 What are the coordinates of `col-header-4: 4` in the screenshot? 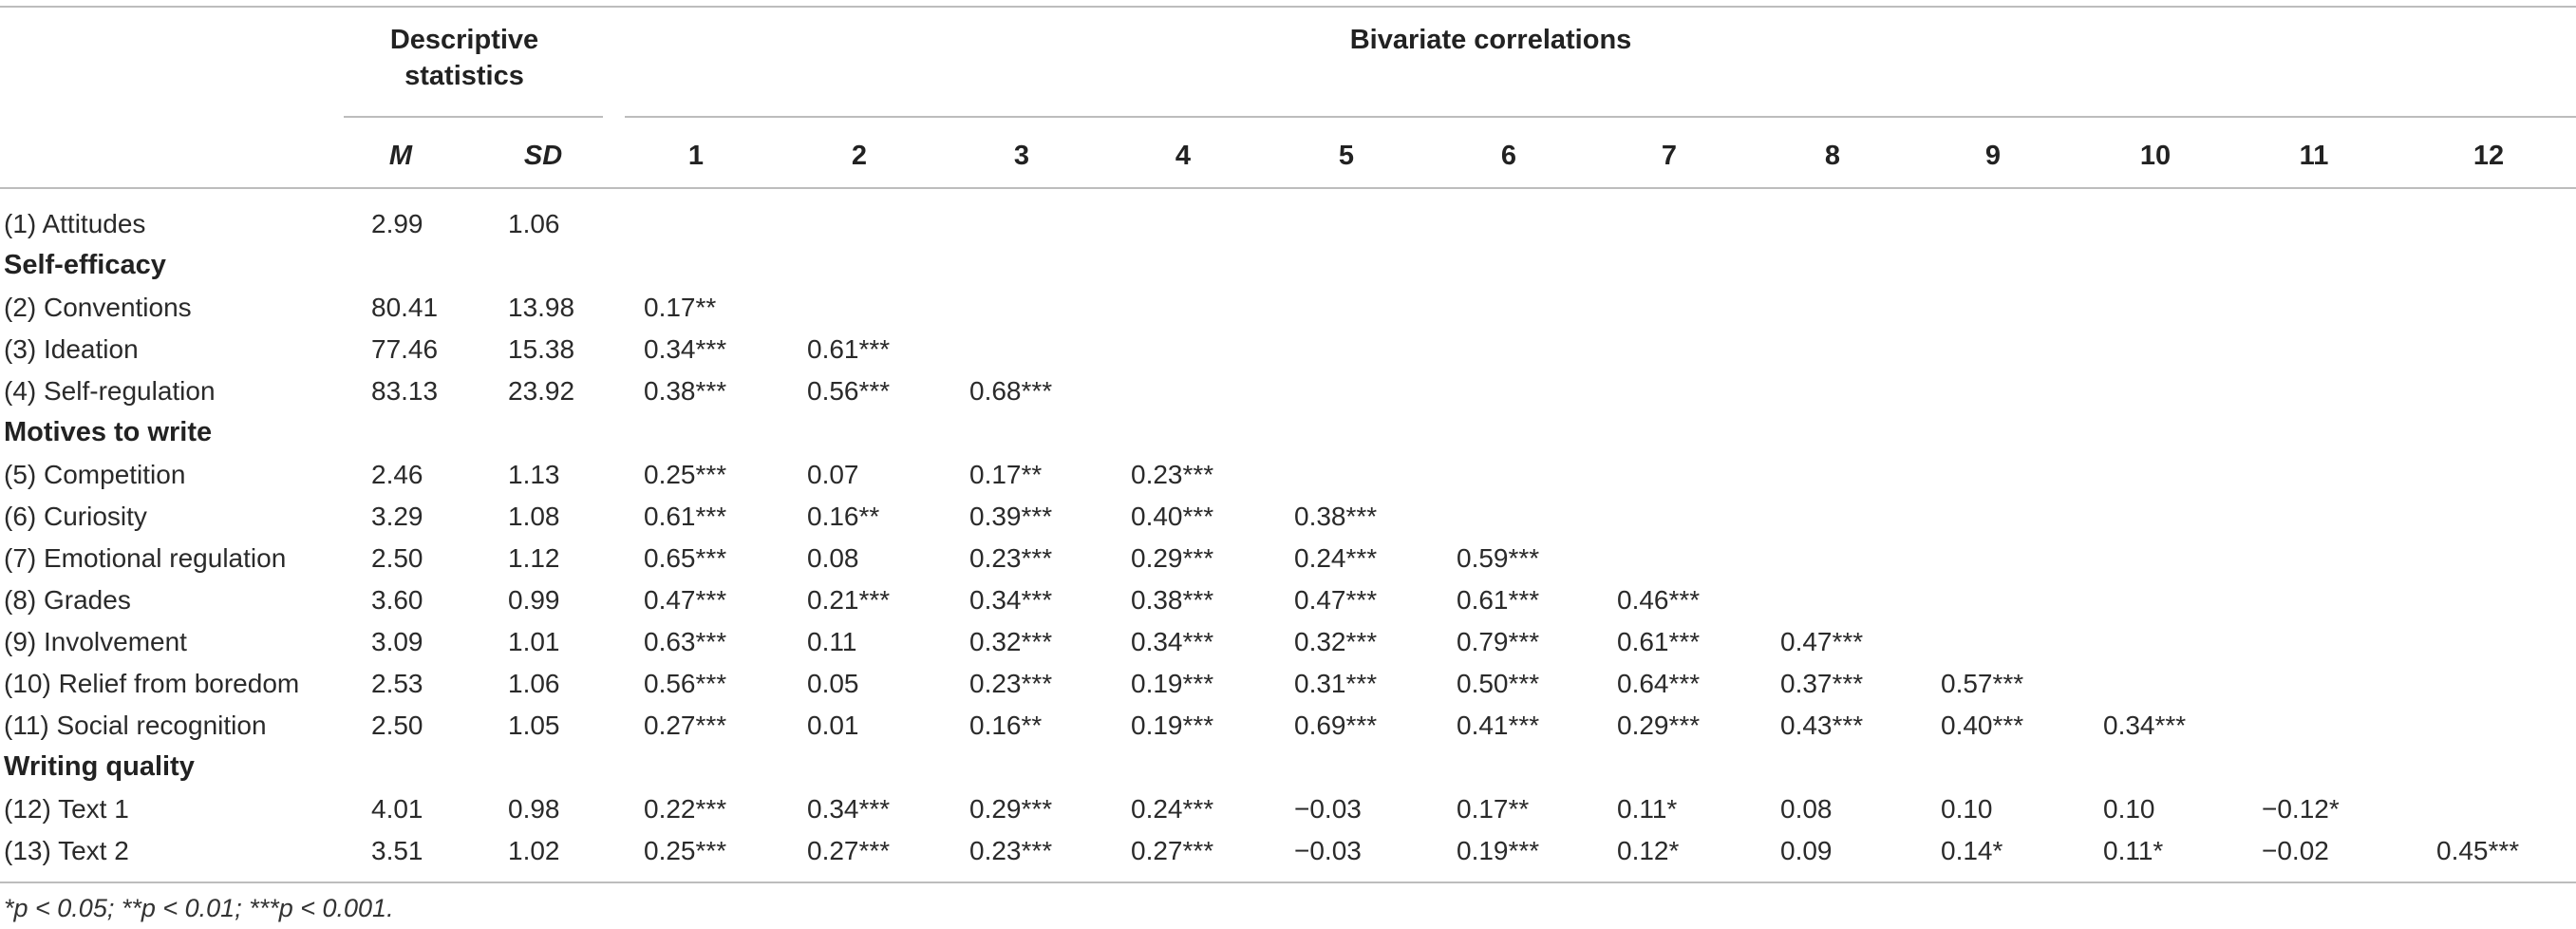 It's located at (1183, 156).